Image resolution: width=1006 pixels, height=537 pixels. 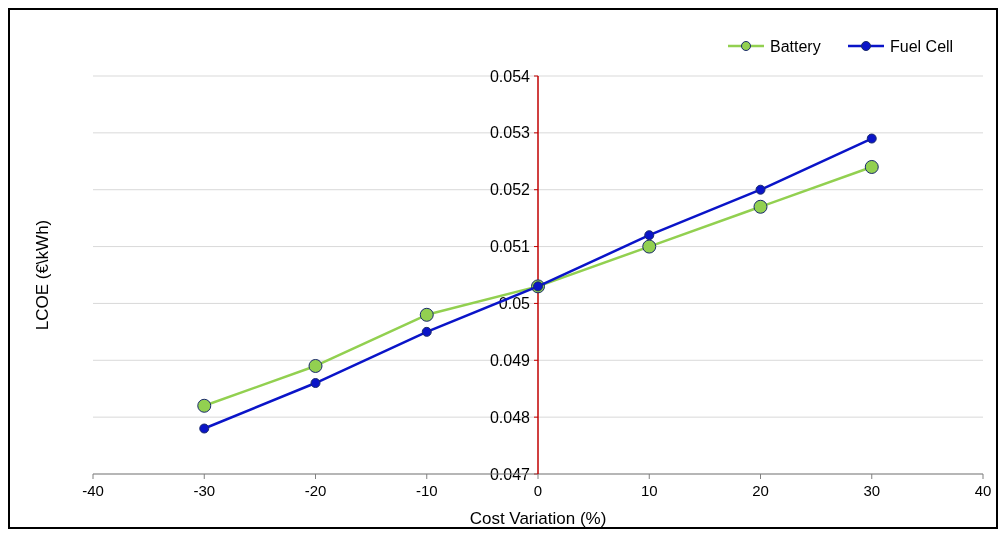 I want to click on y-axis-title: LCOE (€\kWh), so click(x=42, y=275).